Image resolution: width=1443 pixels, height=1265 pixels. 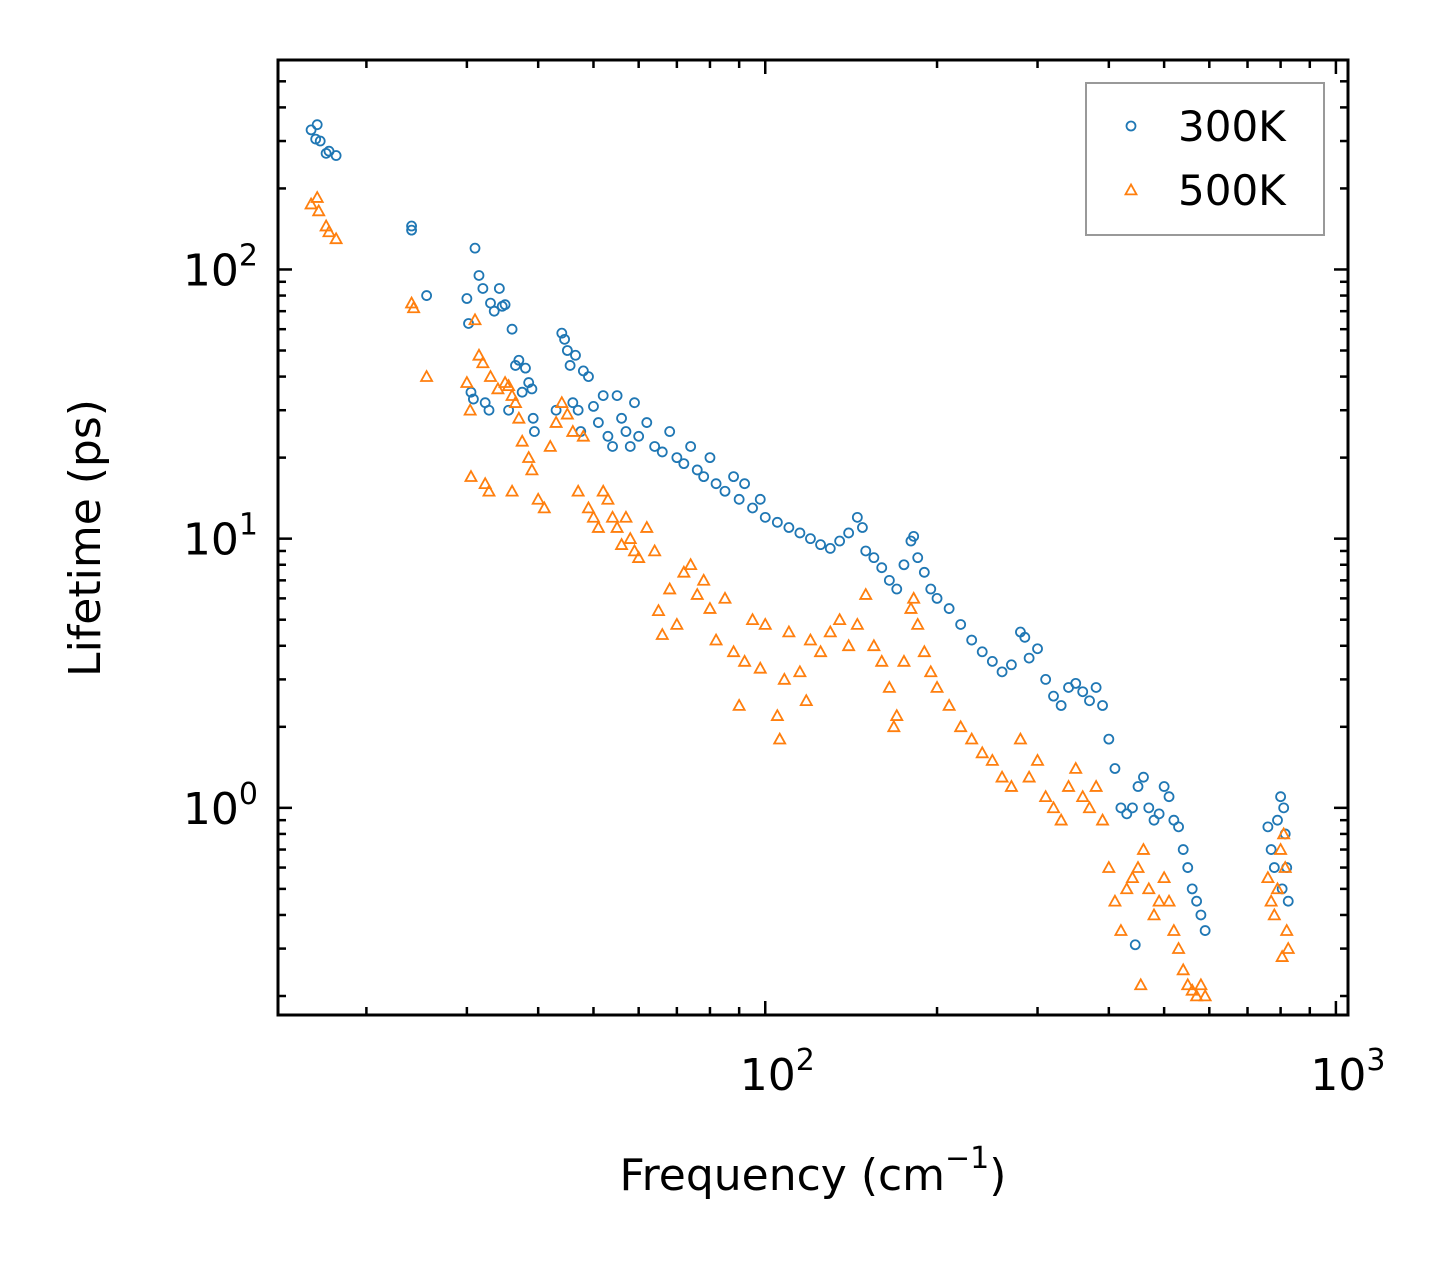 I want to click on x-tick-label: 103, so click(x=1347, y=1072).